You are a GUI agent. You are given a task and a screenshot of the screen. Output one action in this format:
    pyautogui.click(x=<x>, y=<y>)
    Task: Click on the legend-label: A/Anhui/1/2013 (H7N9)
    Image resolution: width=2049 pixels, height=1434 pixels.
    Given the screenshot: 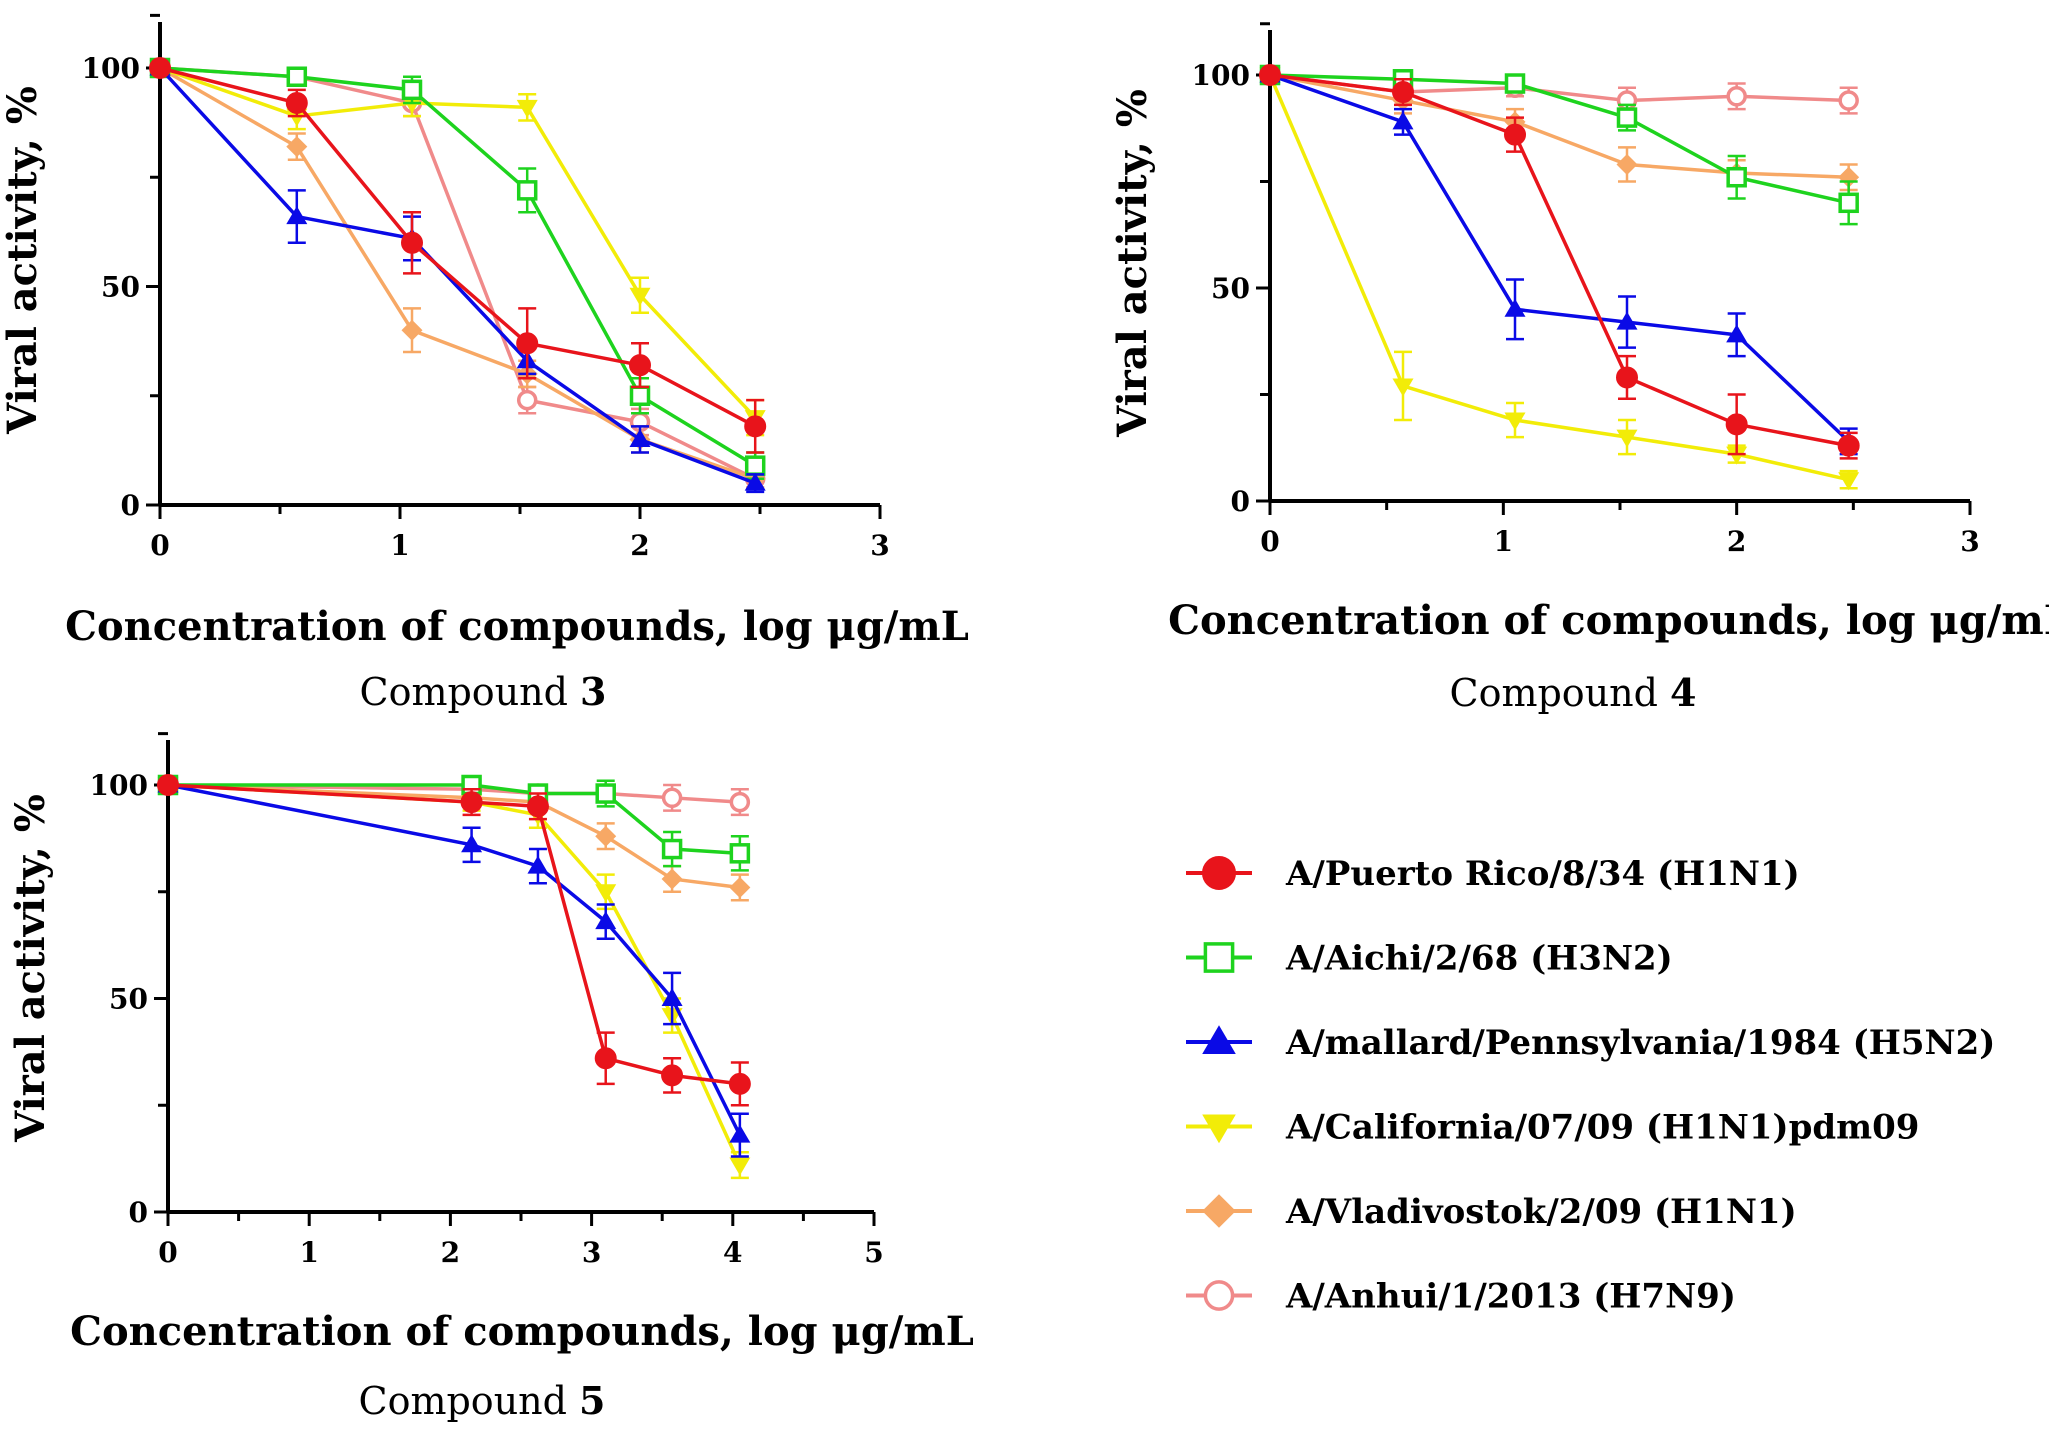 What is the action you would take?
    pyautogui.click(x=1510, y=1297)
    